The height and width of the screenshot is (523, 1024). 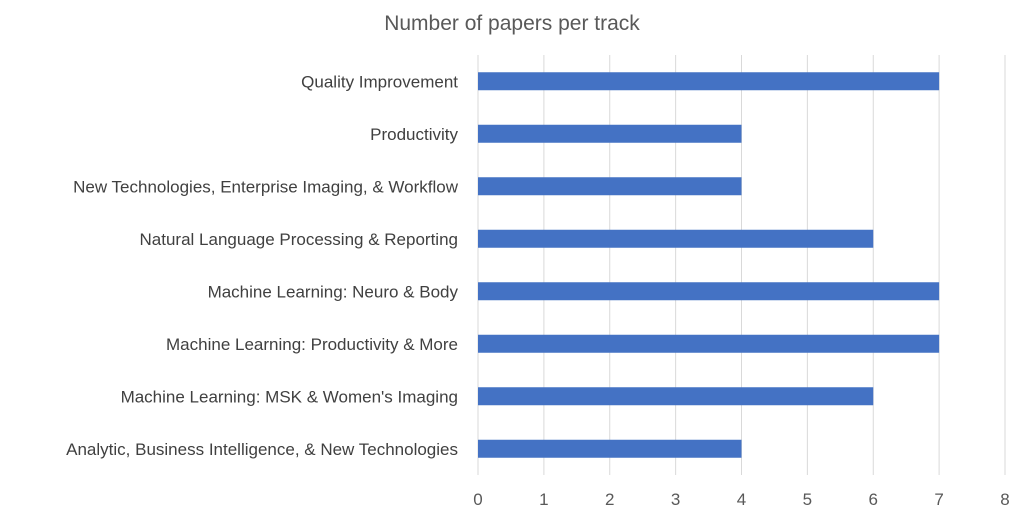 I want to click on category-label-5: Natural Language Processing & Reporting, so click(x=299, y=239).